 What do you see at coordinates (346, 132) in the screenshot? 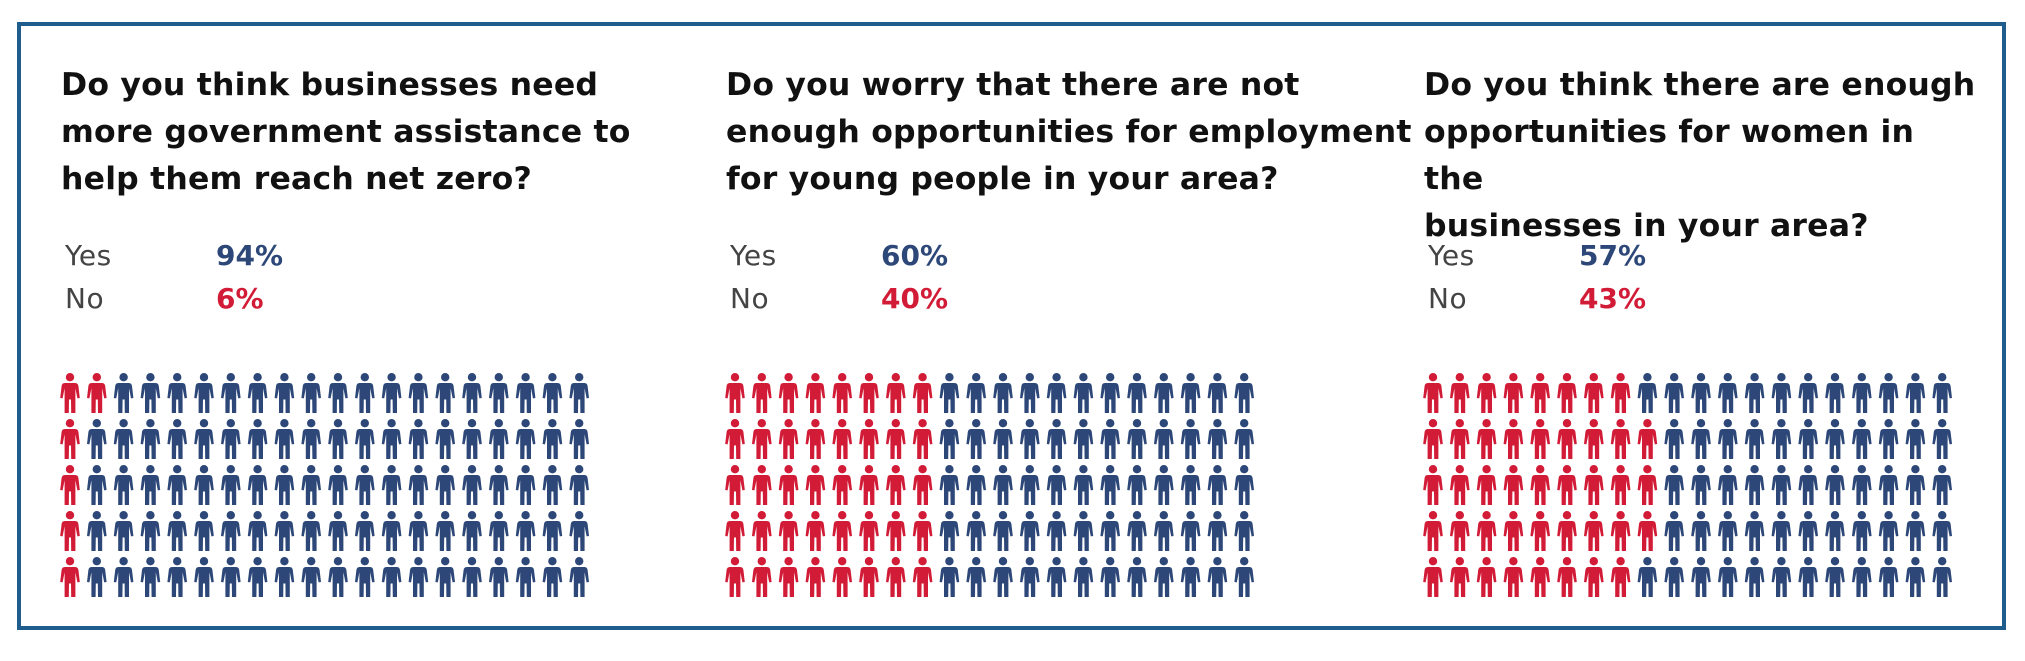
I see `question-line: more government assistance to` at bounding box center [346, 132].